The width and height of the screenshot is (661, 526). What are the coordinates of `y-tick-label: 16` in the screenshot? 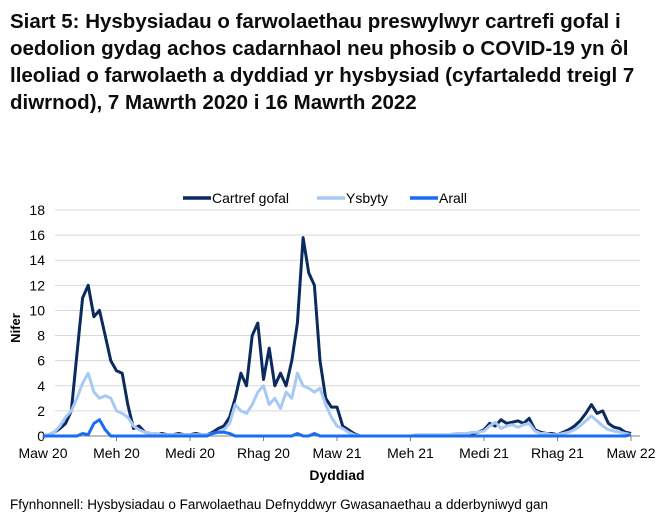 It's located at (37, 235).